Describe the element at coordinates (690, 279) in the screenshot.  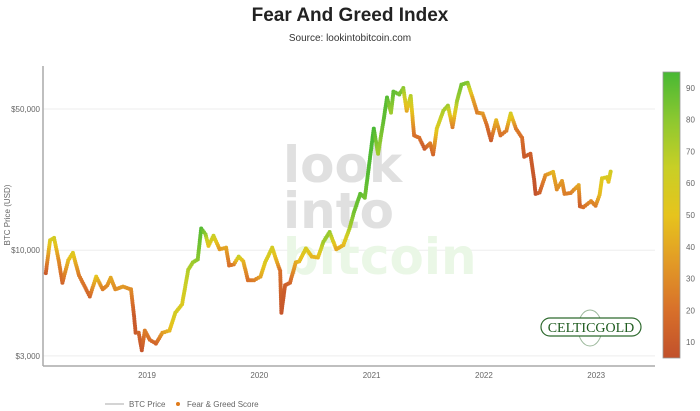
I see `colorbar-tick-label: 30` at that location.